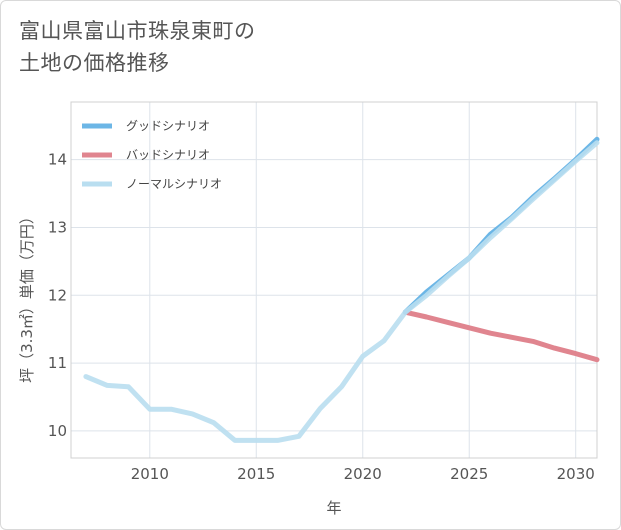 The width and height of the screenshot is (621, 530). I want to click on series-line-bad, so click(501, 336).